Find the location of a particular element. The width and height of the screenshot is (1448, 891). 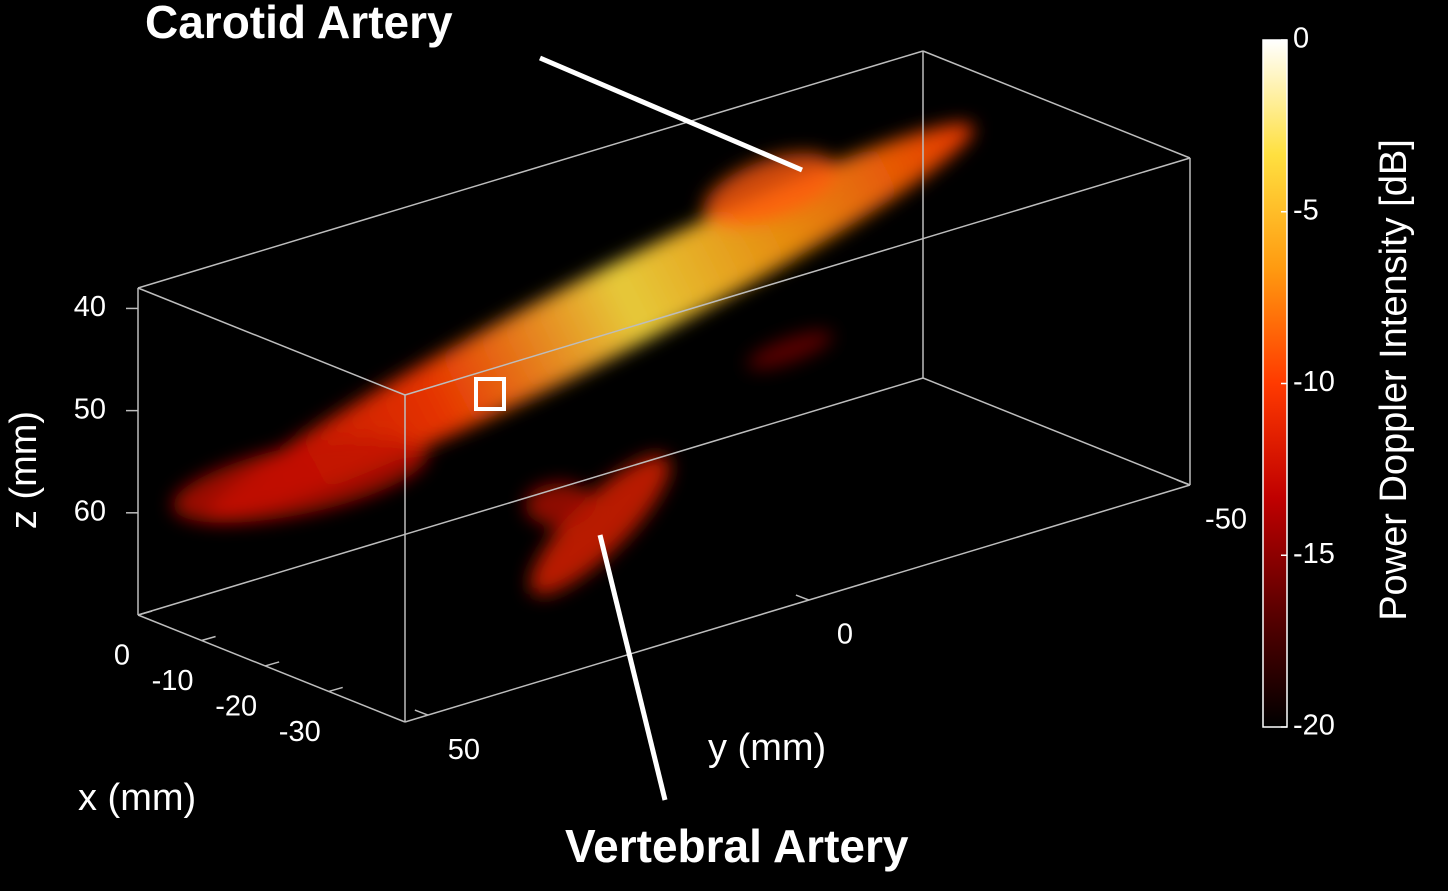

y-axis-label: y (mm) is located at coordinates (767, 748).